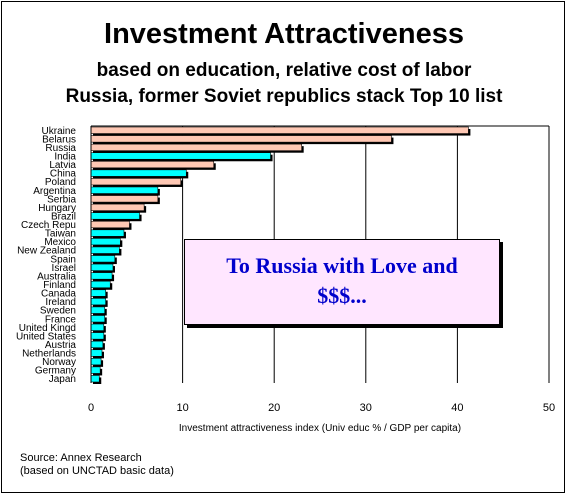 This screenshot has width=568, height=496. Describe the element at coordinates (55, 371) in the screenshot. I see `category-label-28: Germany` at that location.